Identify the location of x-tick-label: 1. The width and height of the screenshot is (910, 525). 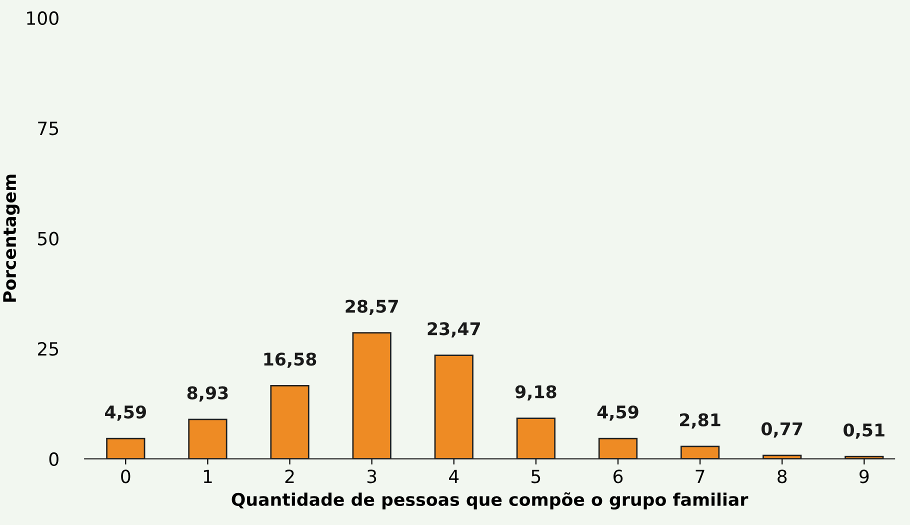
(208, 476).